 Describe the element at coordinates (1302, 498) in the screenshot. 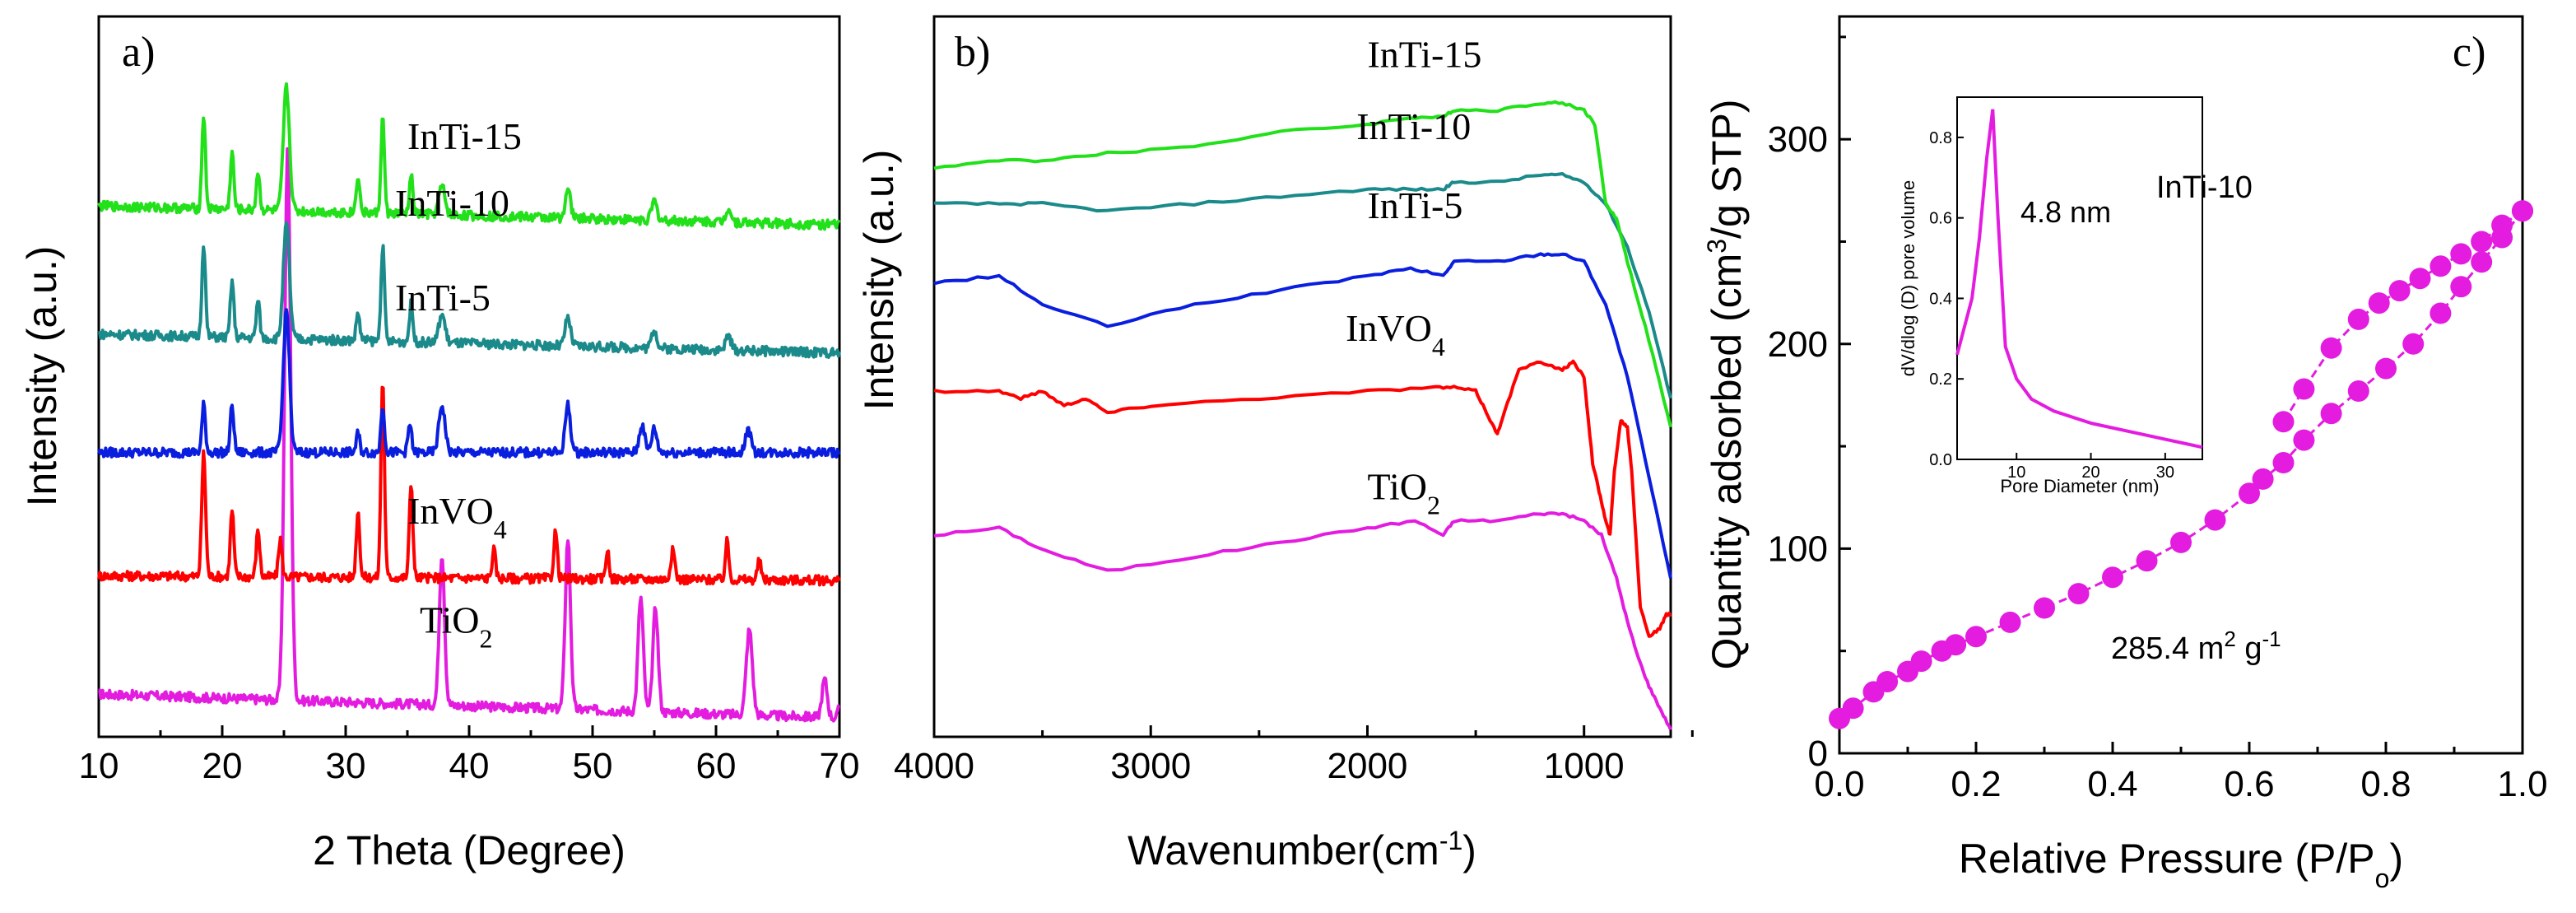

I see `panel-b-trace-InVO4` at that location.